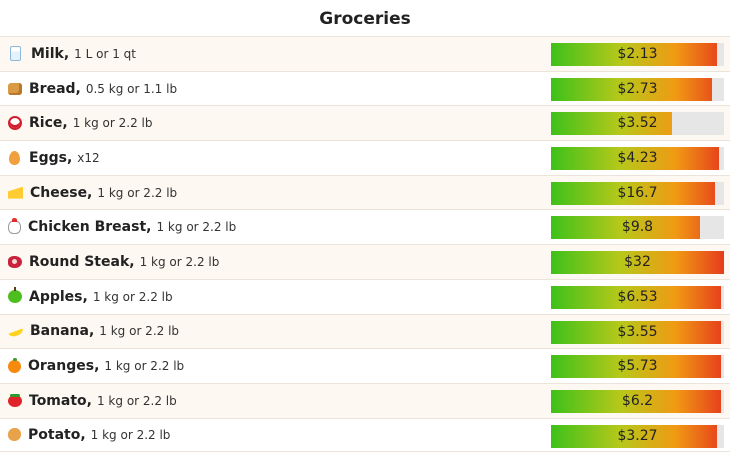 This screenshot has height=452, width=730. I want to click on item-label: Eggs, x12, so click(54, 158).